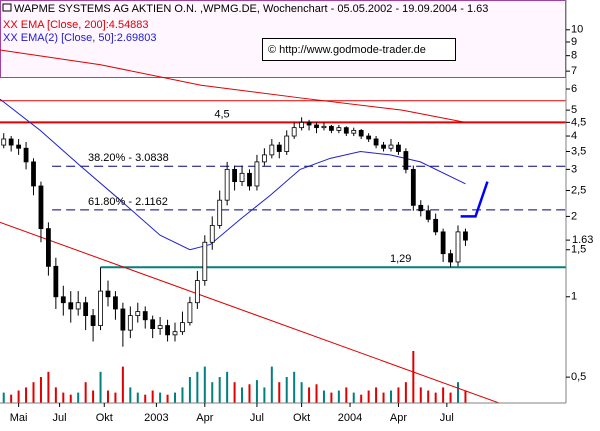 The image size is (600, 431). What do you see at coordinates (156, 418) in the screenshot?
I see `x-tick-label: 2003` at bounding box center [156, 418].